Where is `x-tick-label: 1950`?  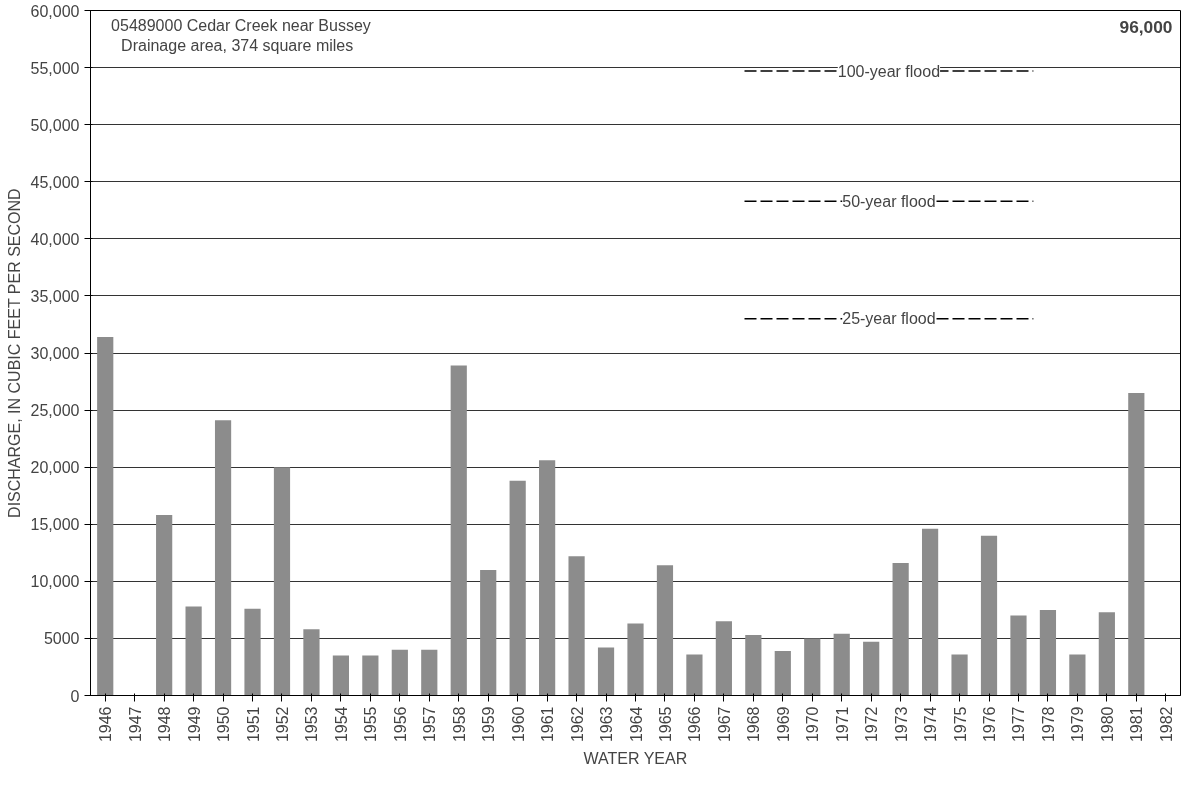 x-tick-label: 1950 is located at coordinates (224, 724).